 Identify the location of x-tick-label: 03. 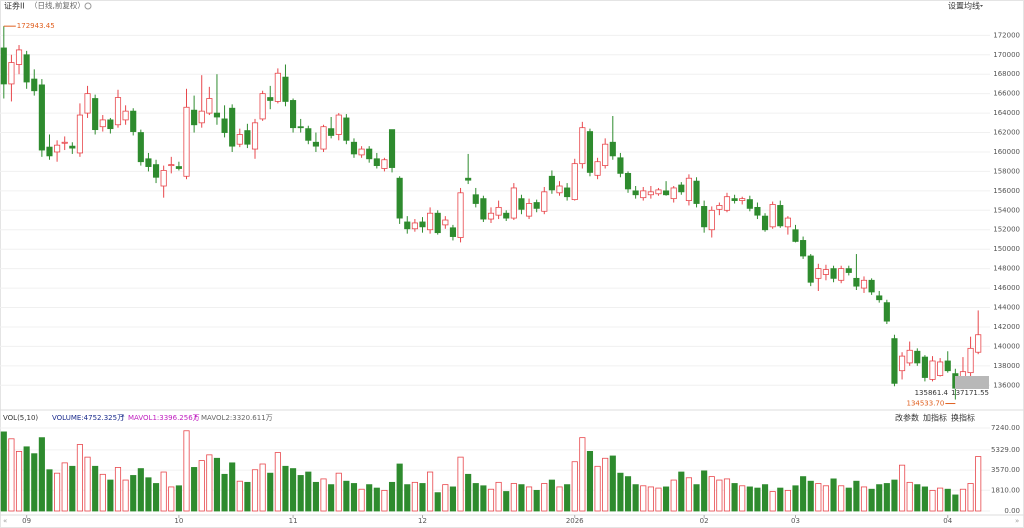
(795, 521).